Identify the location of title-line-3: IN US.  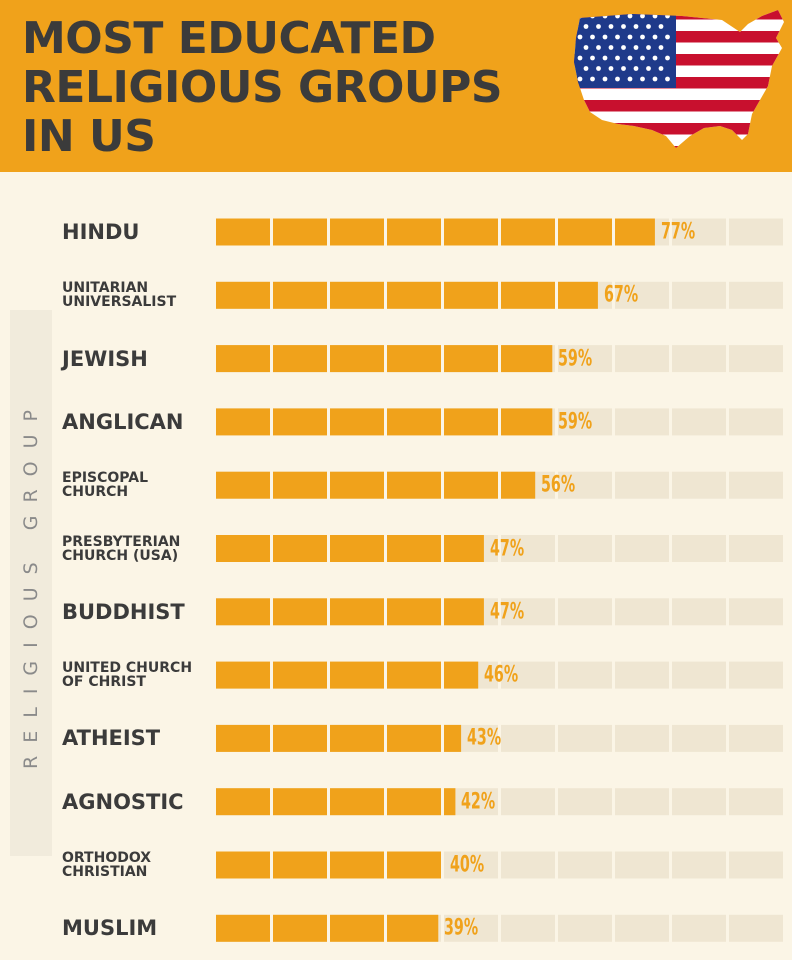
(89, 136).